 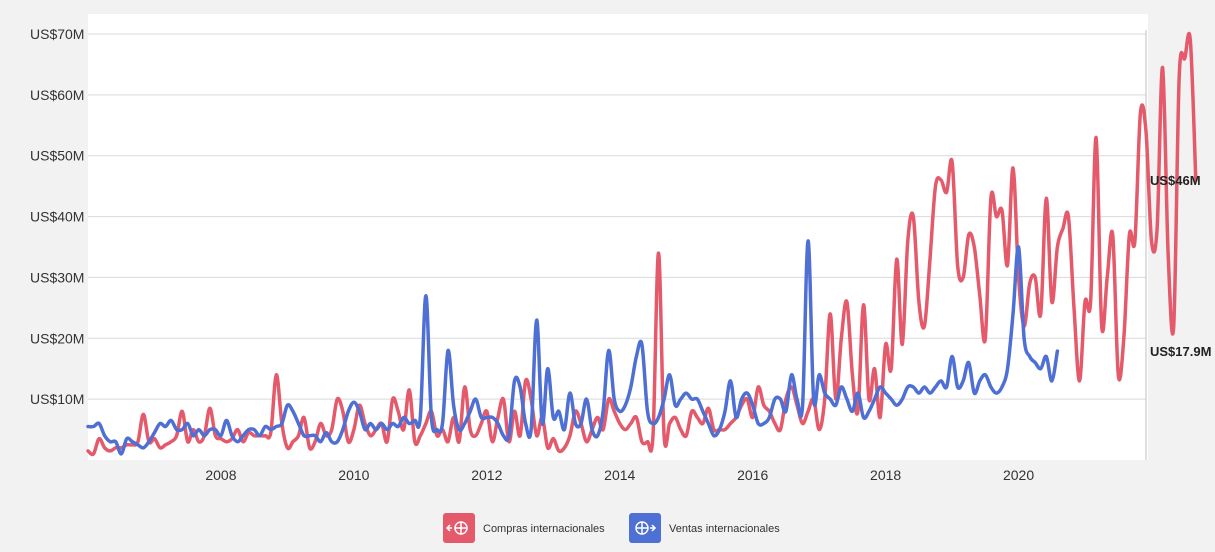 I want to click on end-value-label-ventas: US$17.9M, so click(x=1180, y=351).